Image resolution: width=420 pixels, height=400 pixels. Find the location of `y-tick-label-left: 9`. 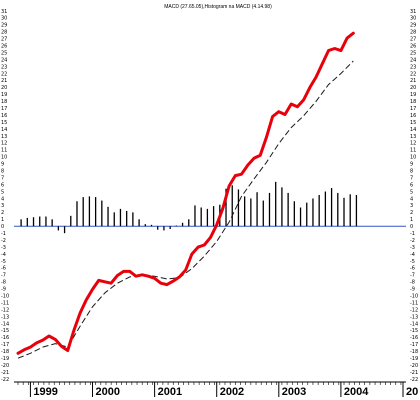

y-tick-label-left: 9 is located at coordinates (2, 165).